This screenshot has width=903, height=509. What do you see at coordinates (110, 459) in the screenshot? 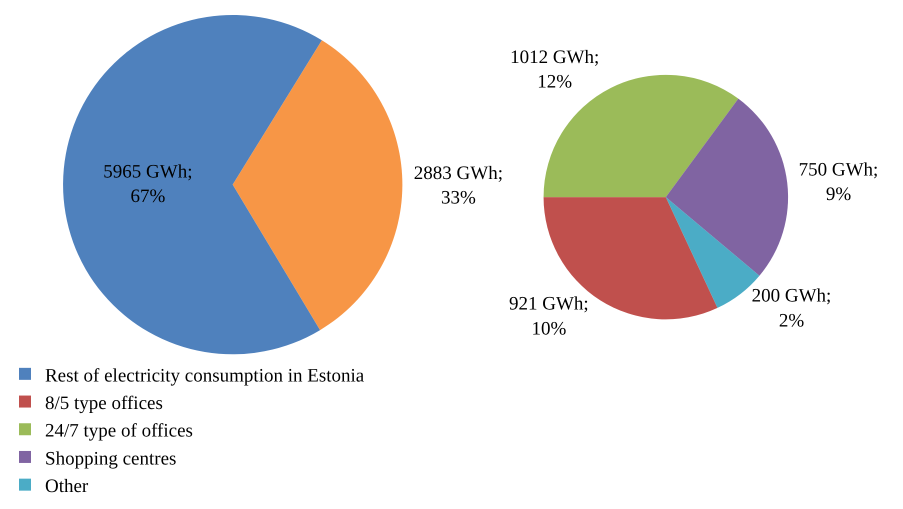
I see `legend-label: Shopping centres` at bounding box center [110, 459].